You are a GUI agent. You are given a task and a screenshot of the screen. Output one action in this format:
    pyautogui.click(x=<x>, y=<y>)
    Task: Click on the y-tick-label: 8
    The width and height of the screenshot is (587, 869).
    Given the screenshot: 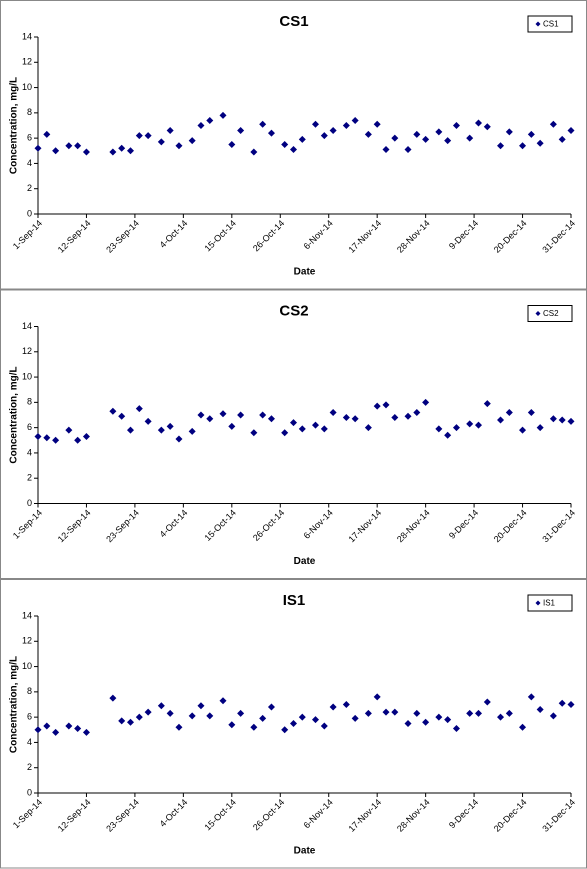 What is the action you would take?
    pyautogui.click(x=29, y=112)
    